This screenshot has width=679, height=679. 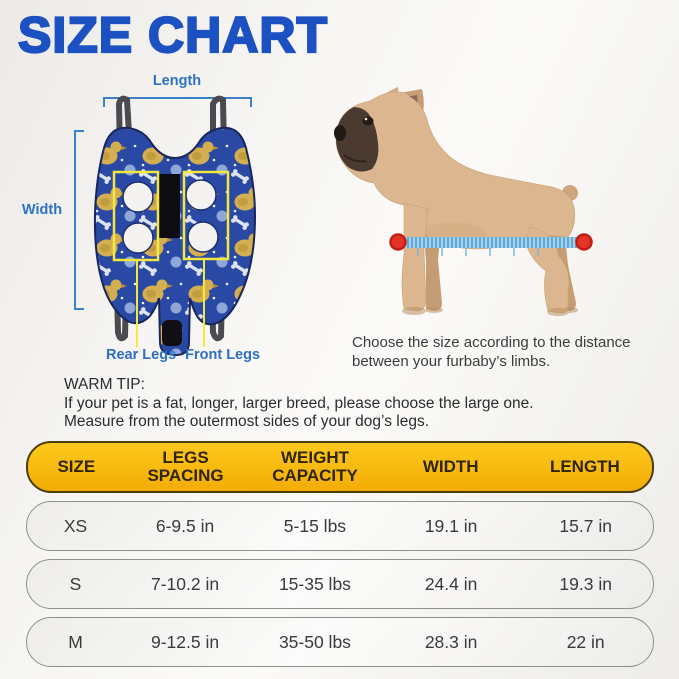 I want to click on dog-mouth, so click(x=355, y=158).